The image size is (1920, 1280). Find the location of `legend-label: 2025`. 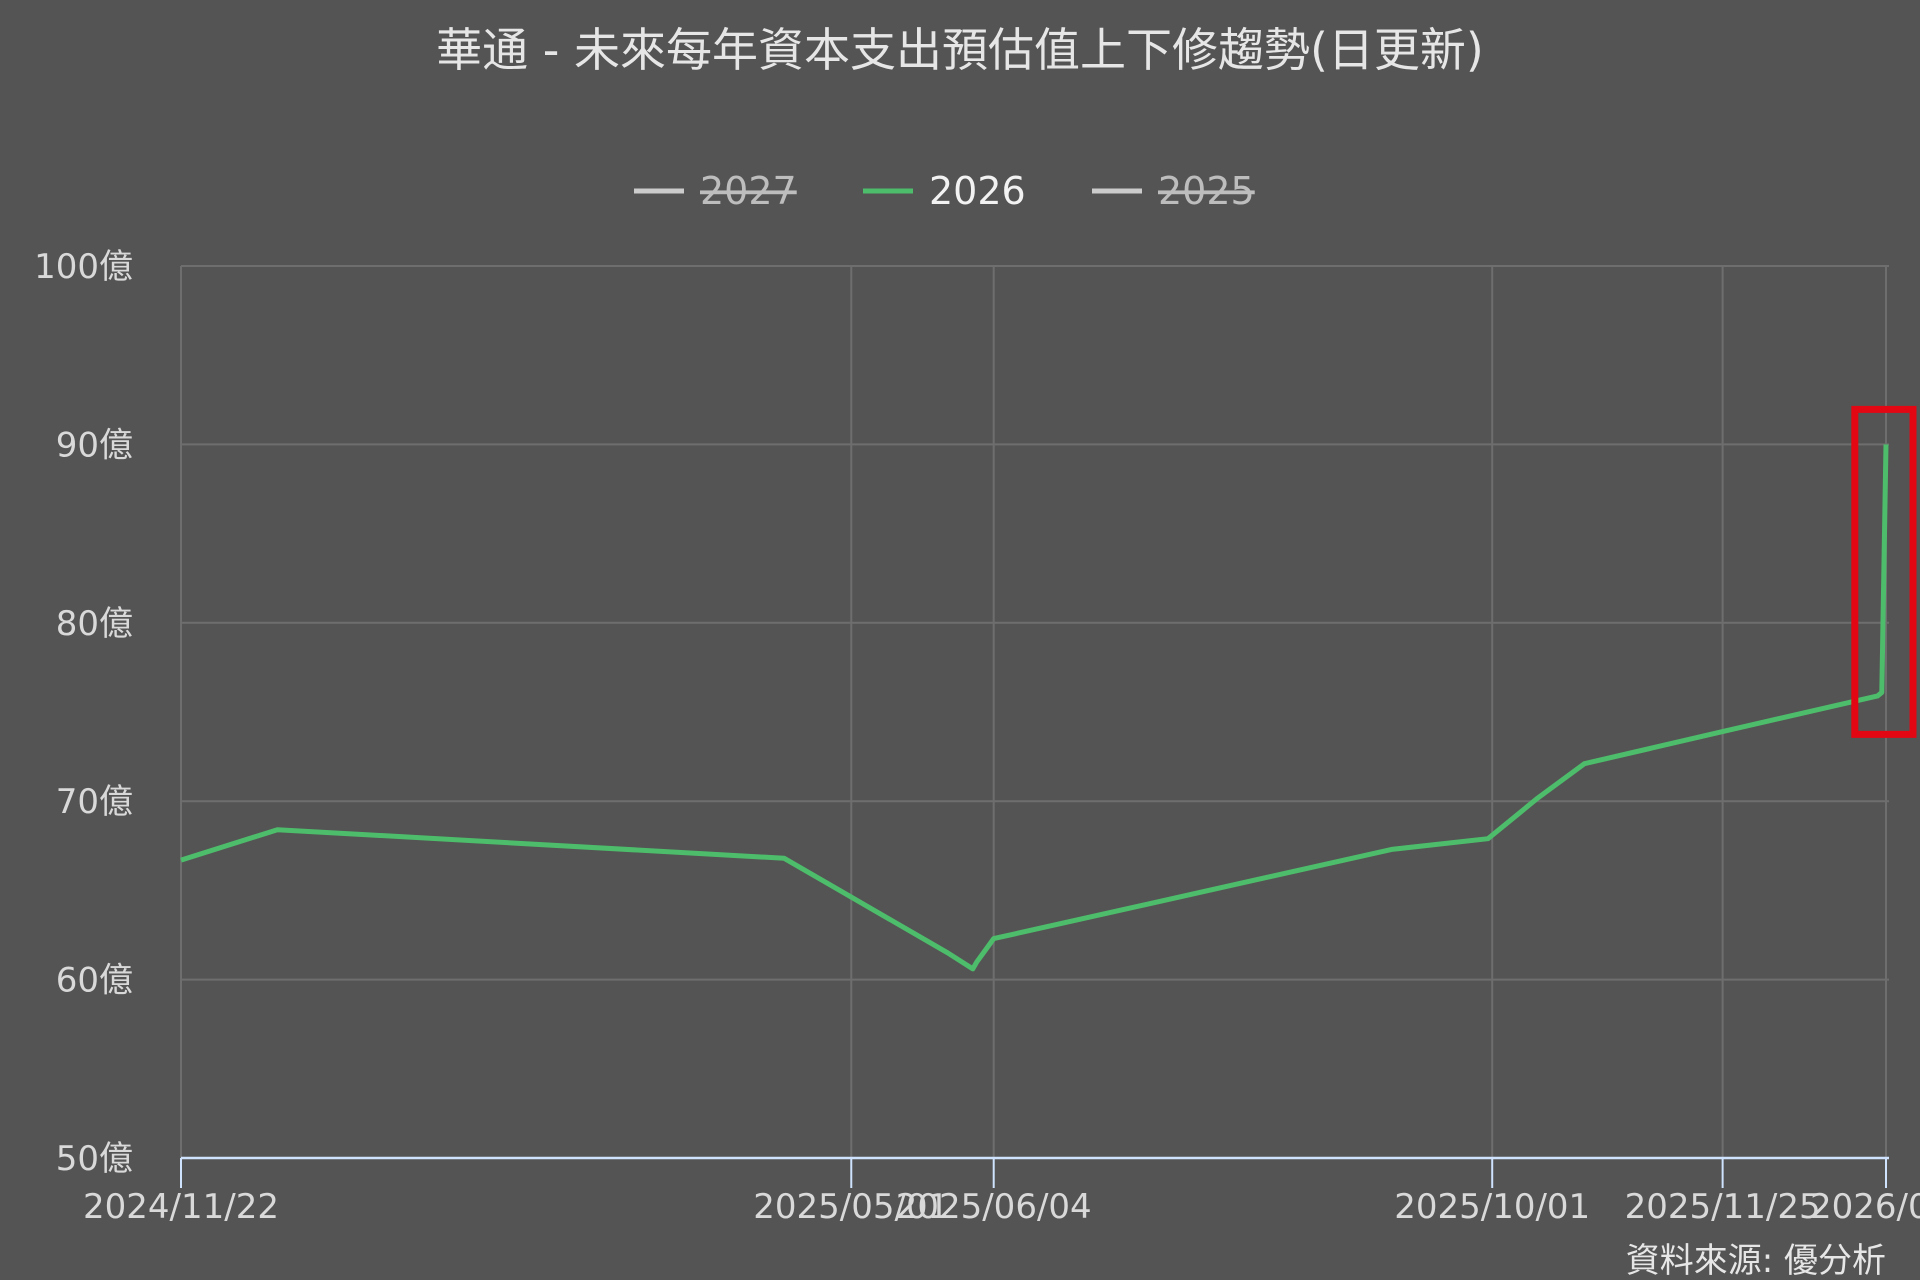

legend-label: 2025 is located at coordinates (1206, 191).